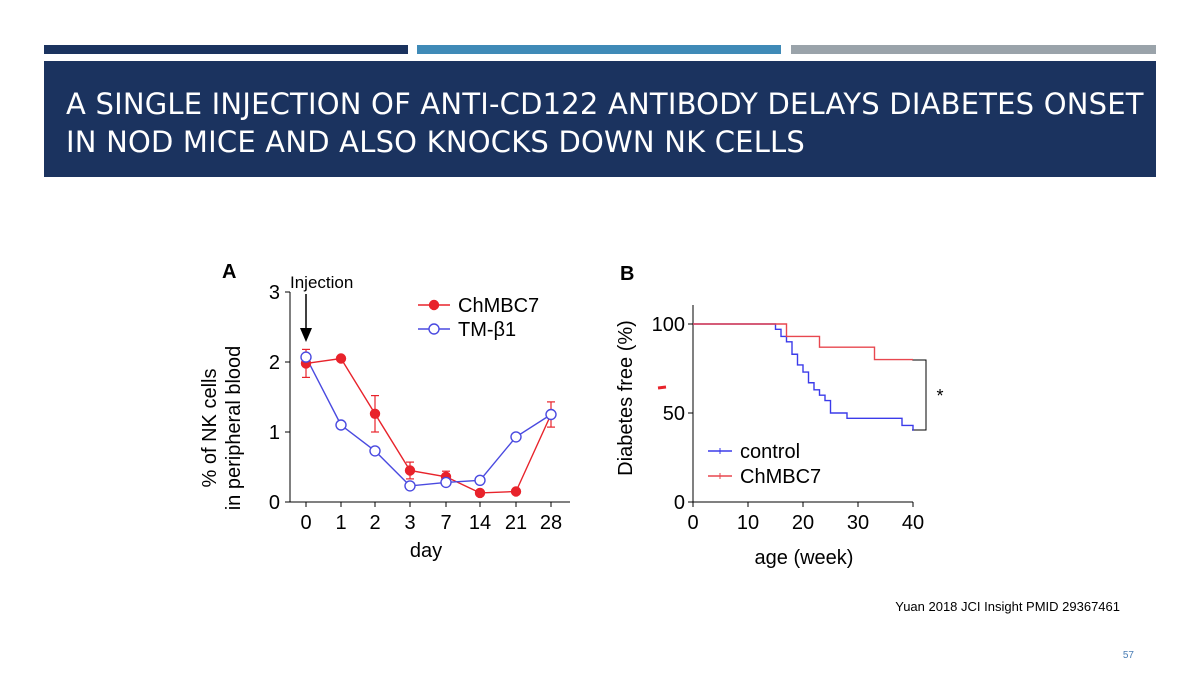  Describe the element at coordinates (274, 293) in the screenshot. I see `panel-a-ytick-label: 3` at that location.